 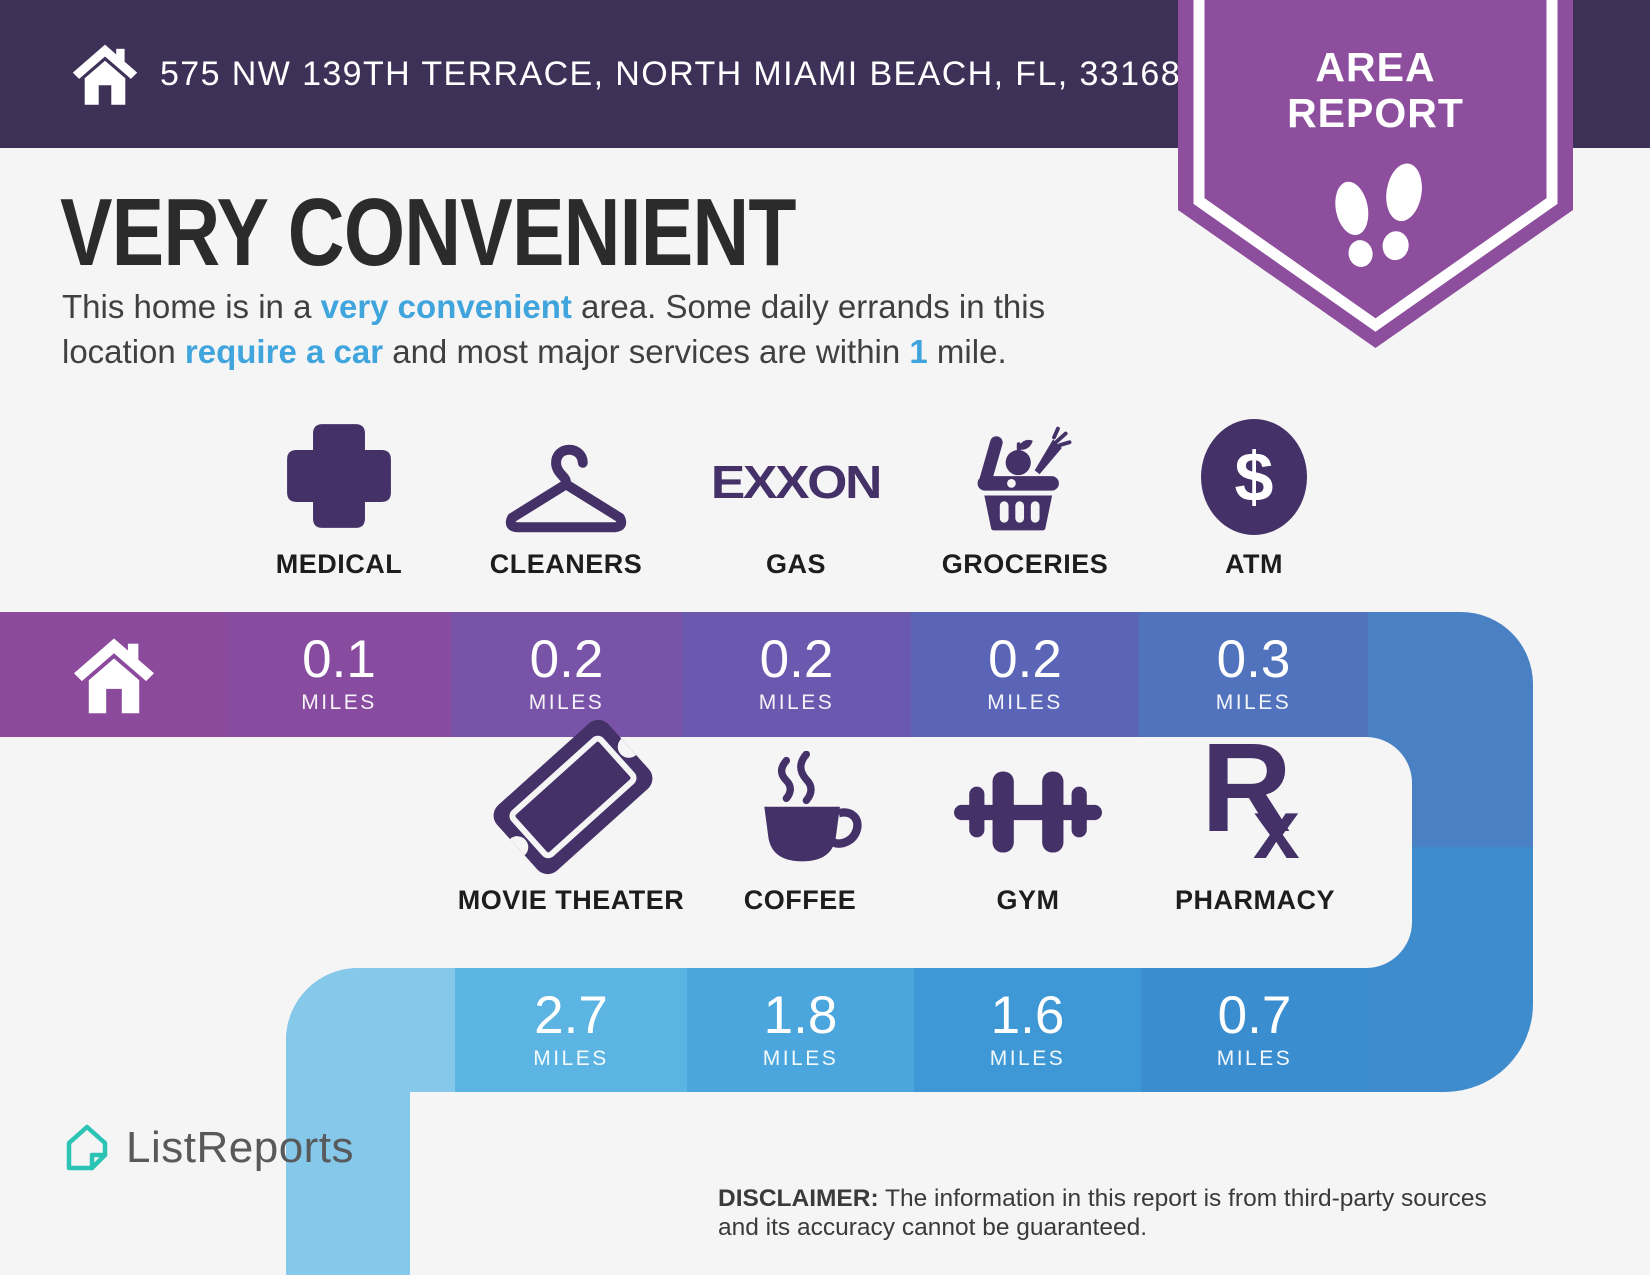 I want to click on dollar-sign: $, so click(x=1254, y=477).